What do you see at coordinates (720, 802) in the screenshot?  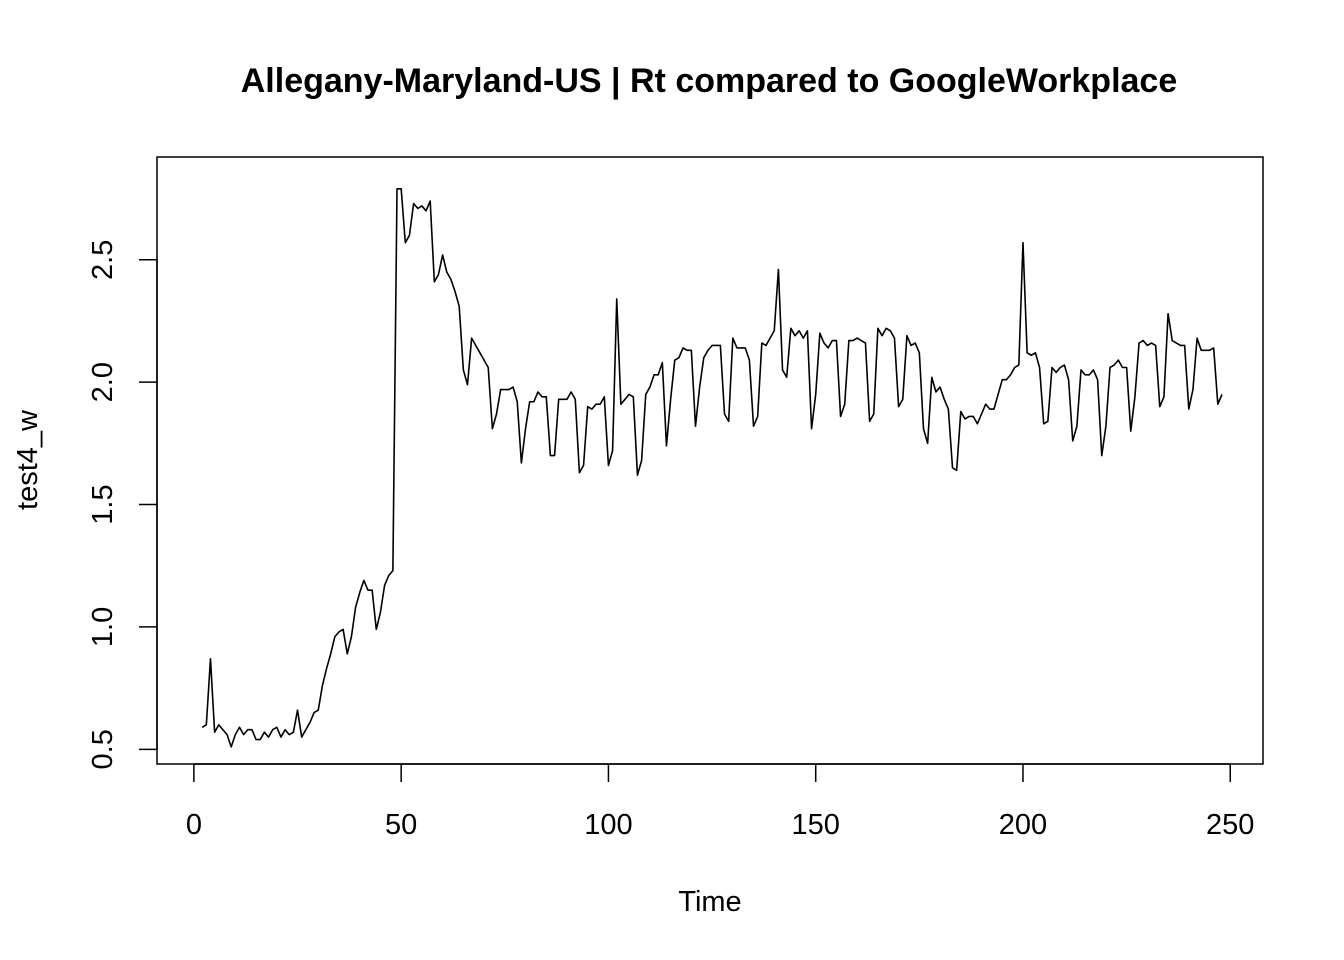 I see `x-axis: 0 50 100 150 200 250` at bounding box center [720, 802].